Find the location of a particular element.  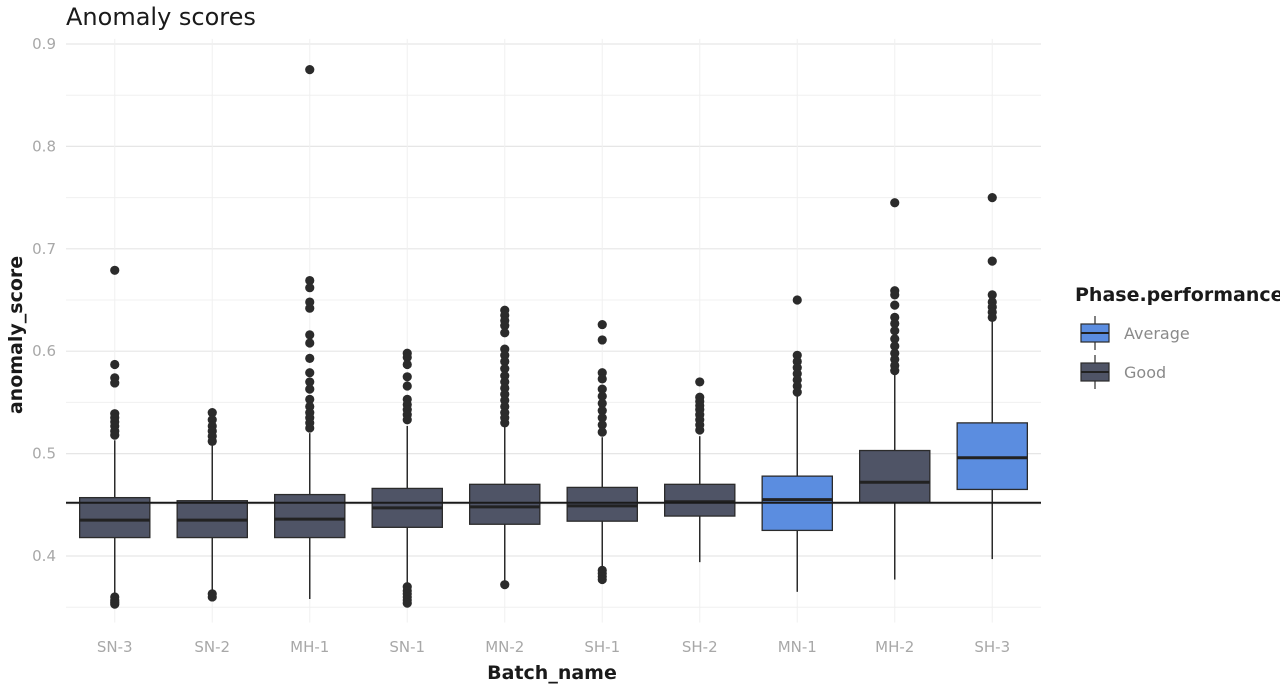

legend: Phase.performance Average Good is located at coordinates (1177, 336).